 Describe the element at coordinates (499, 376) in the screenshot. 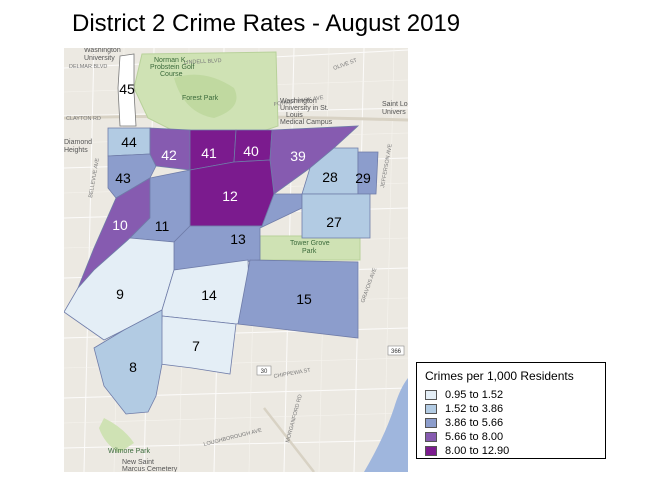

I see `legend-title: Crimes per 1,000 Residents` at that location.